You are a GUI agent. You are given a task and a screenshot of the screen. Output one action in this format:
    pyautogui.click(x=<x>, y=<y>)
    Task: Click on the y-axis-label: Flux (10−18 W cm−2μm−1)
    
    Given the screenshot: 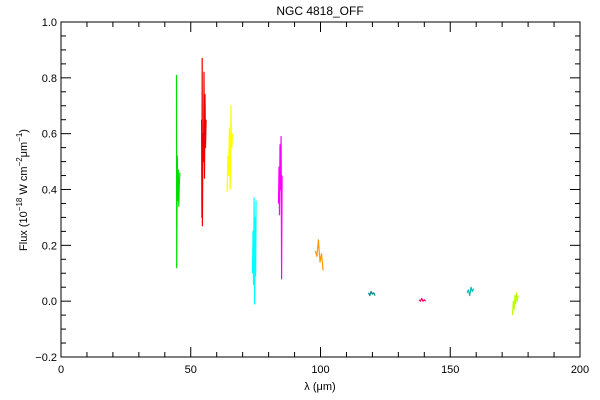 What is the action you would take?
    pyautogui.click(x=22, y=190)
    